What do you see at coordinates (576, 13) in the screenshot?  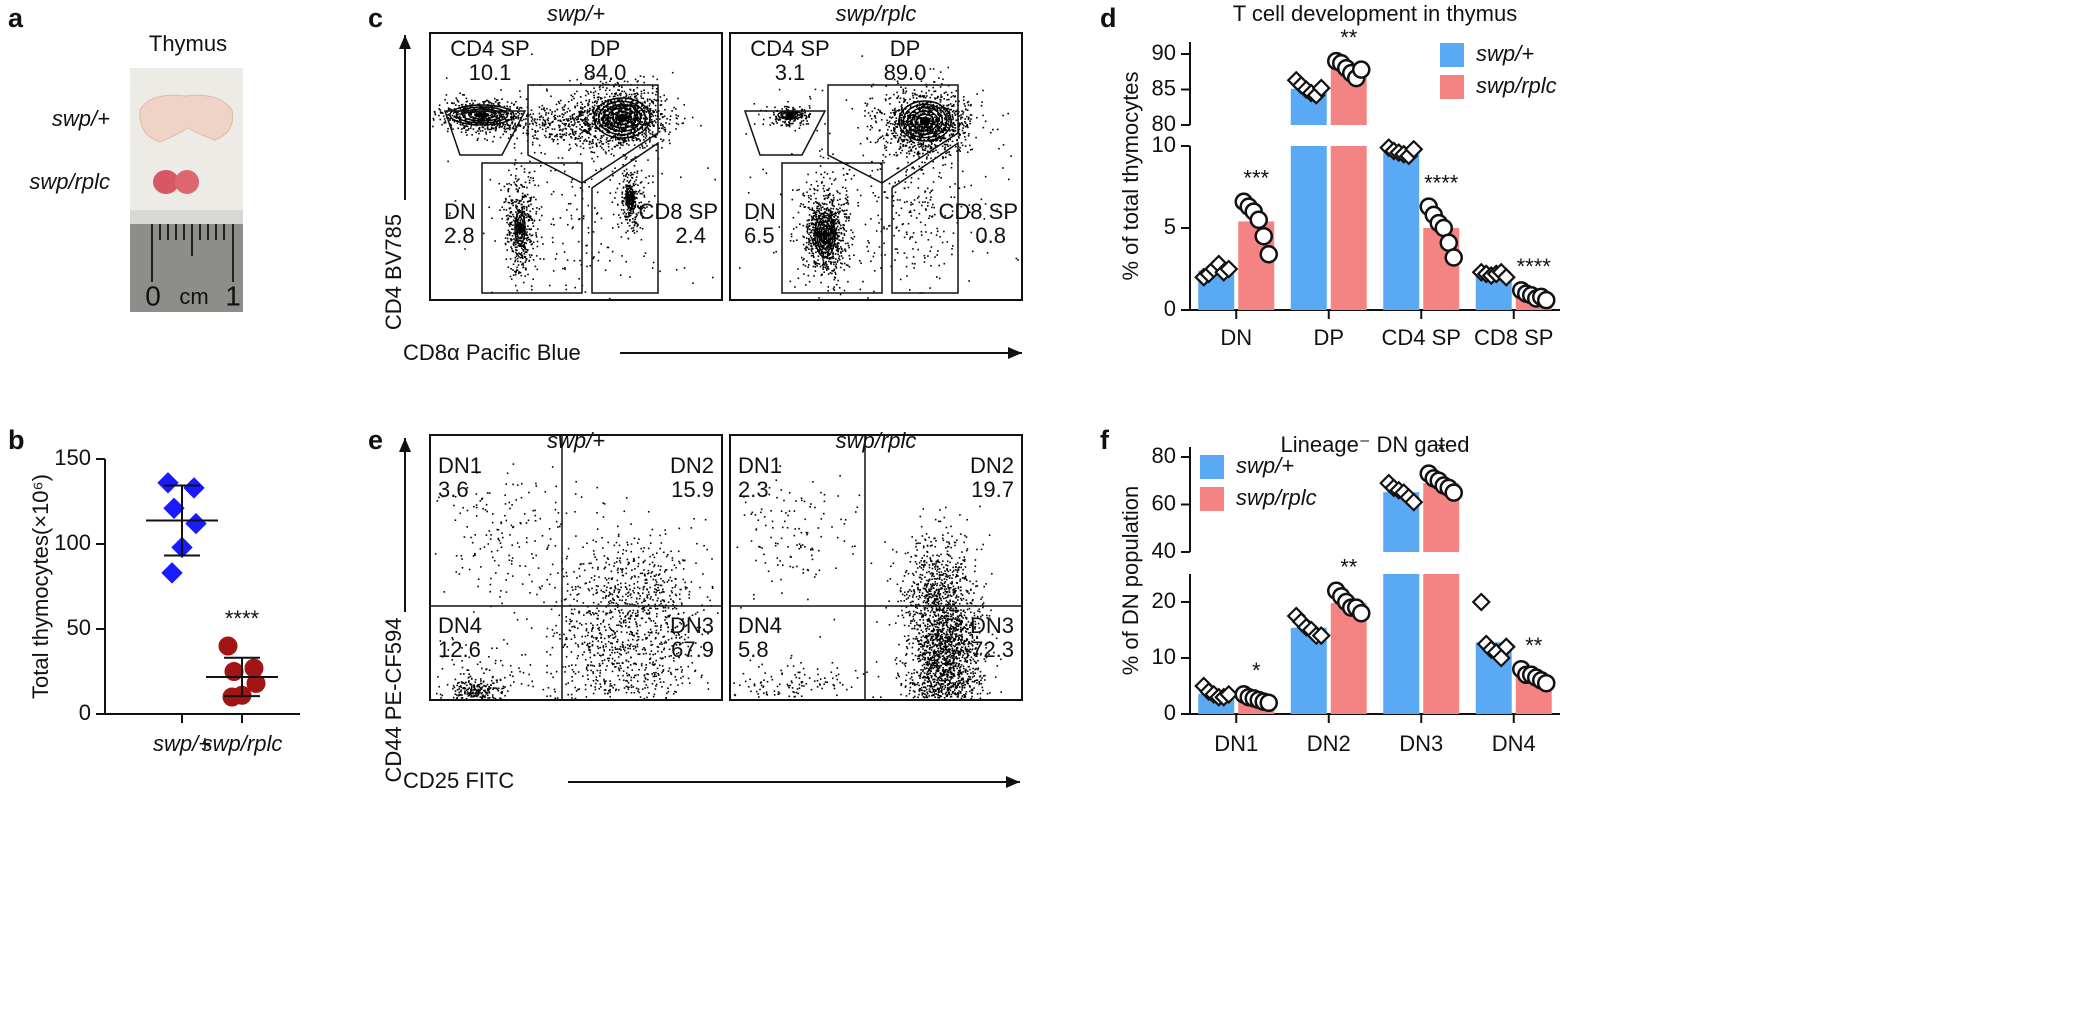 I see `plot-title: swp/+` at bounding box center [576, 13].